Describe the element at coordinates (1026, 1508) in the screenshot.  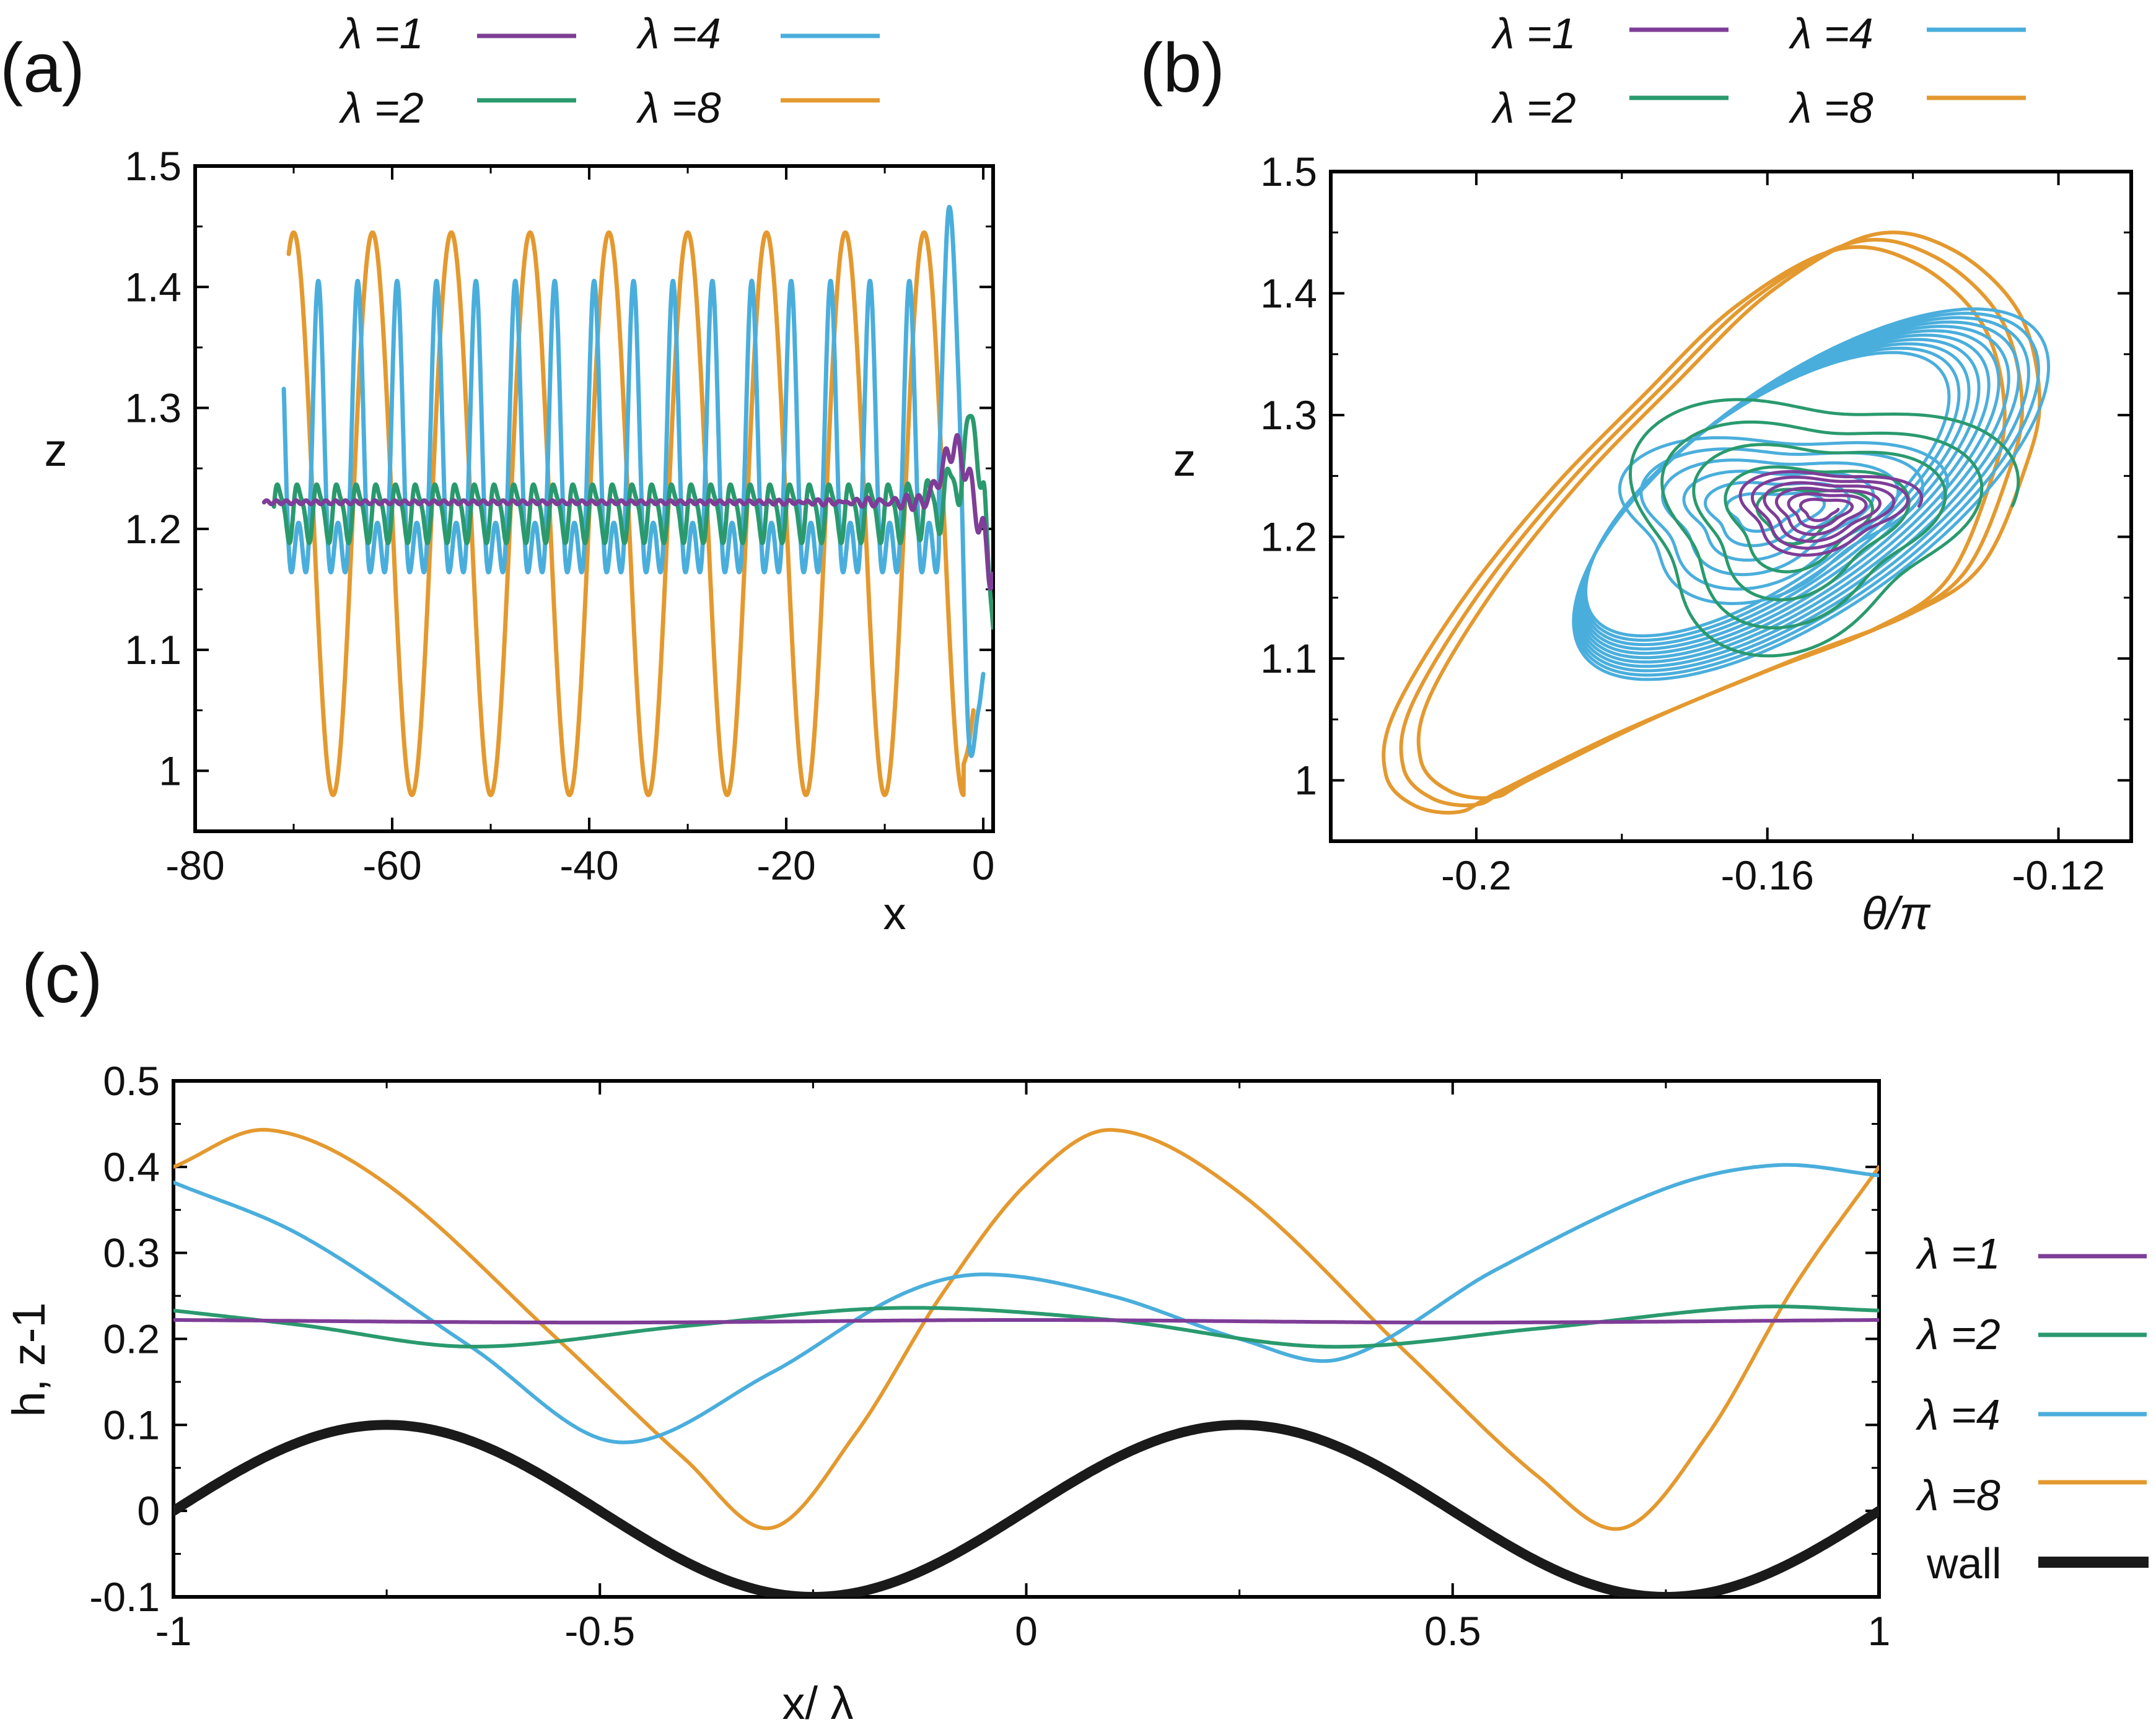
I see `series-line-c-wall` at that location.